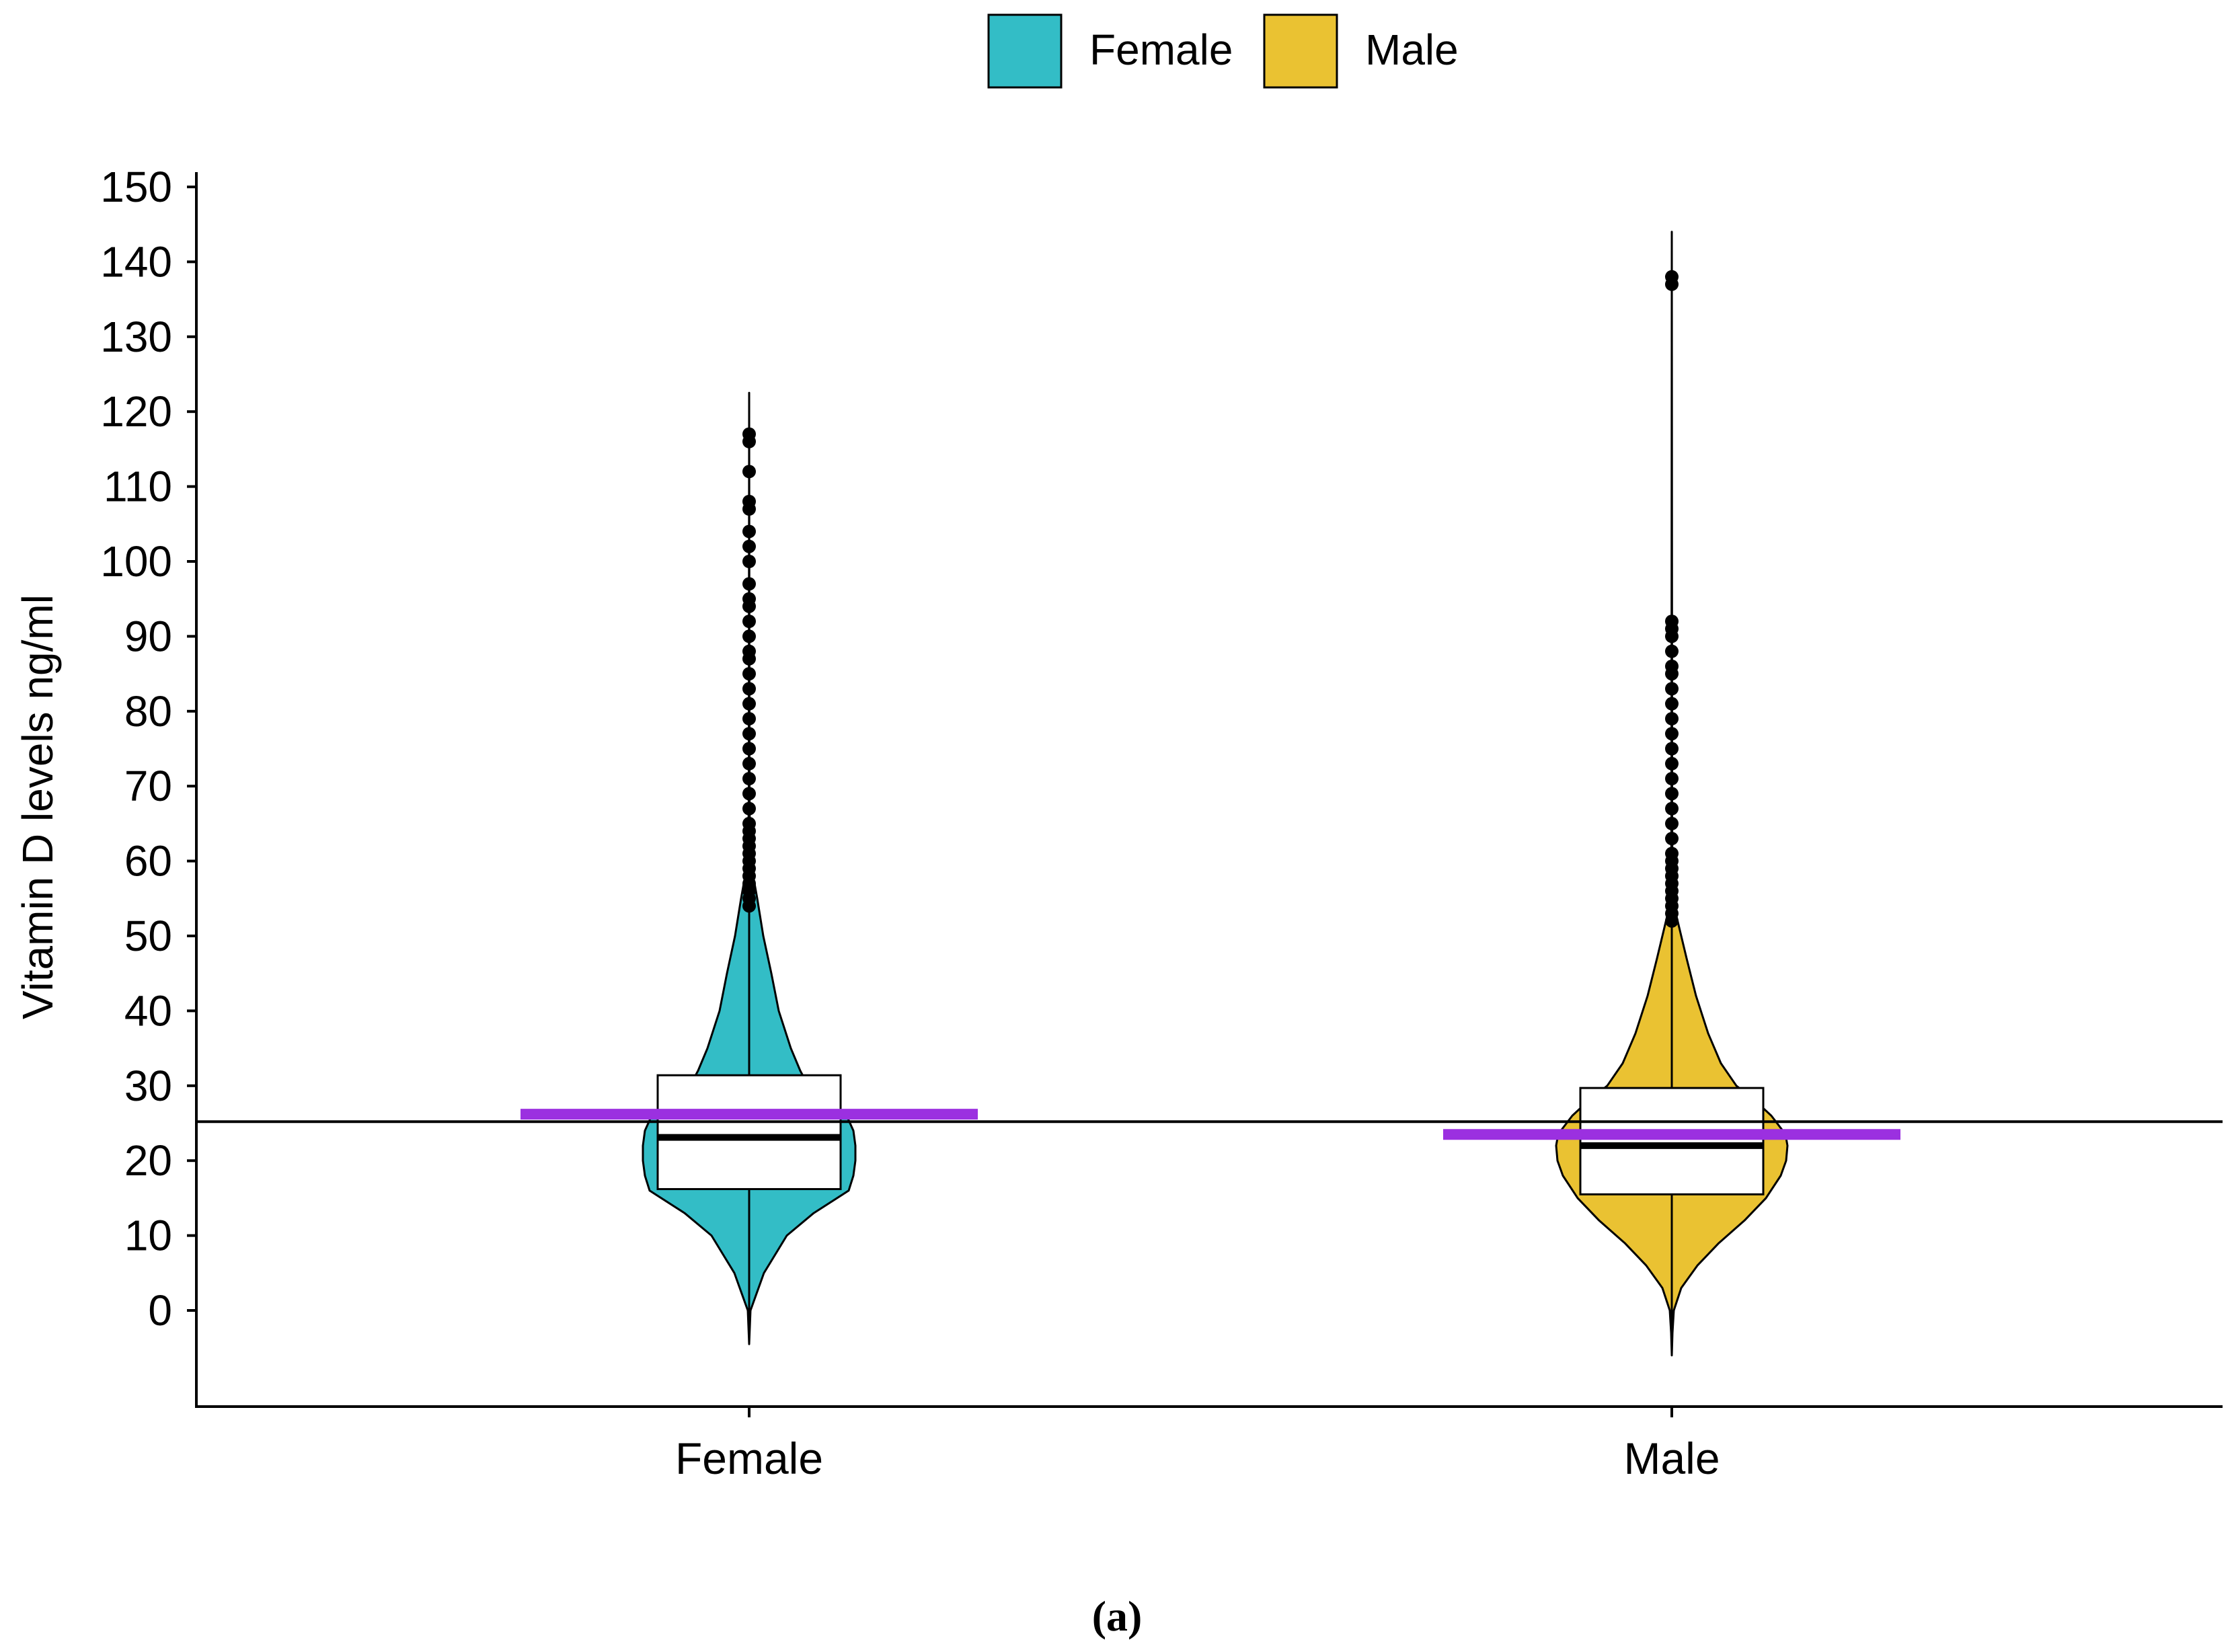 The width and height of the screenshot is (2234, 1652). What do you see at coordinates (1672, 1141) in the screenshot?
I see `box-male` at bounding box center [1672, 1141].